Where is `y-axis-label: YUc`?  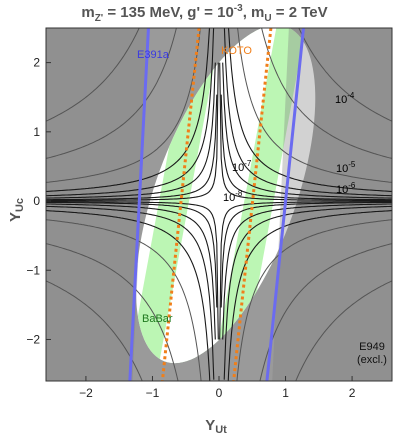
y-axis-label: YUc is located at coordinates (16, 210).